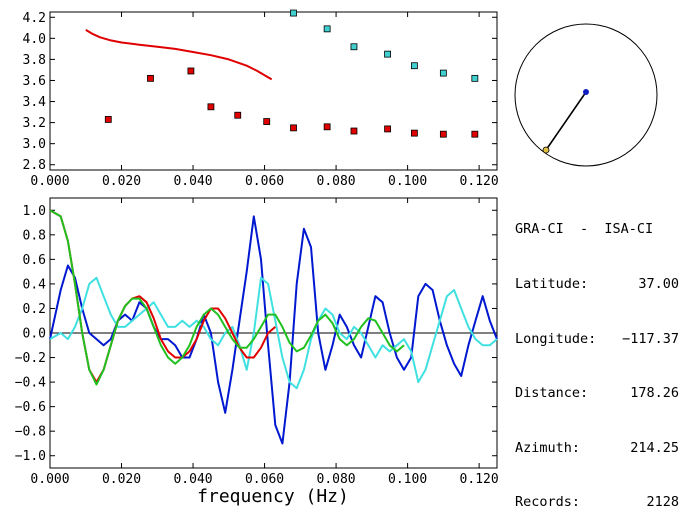 This screenshot has height=530, width=687. I want to click on bottom-x-tick-label: 0.120, so click(479, 479).